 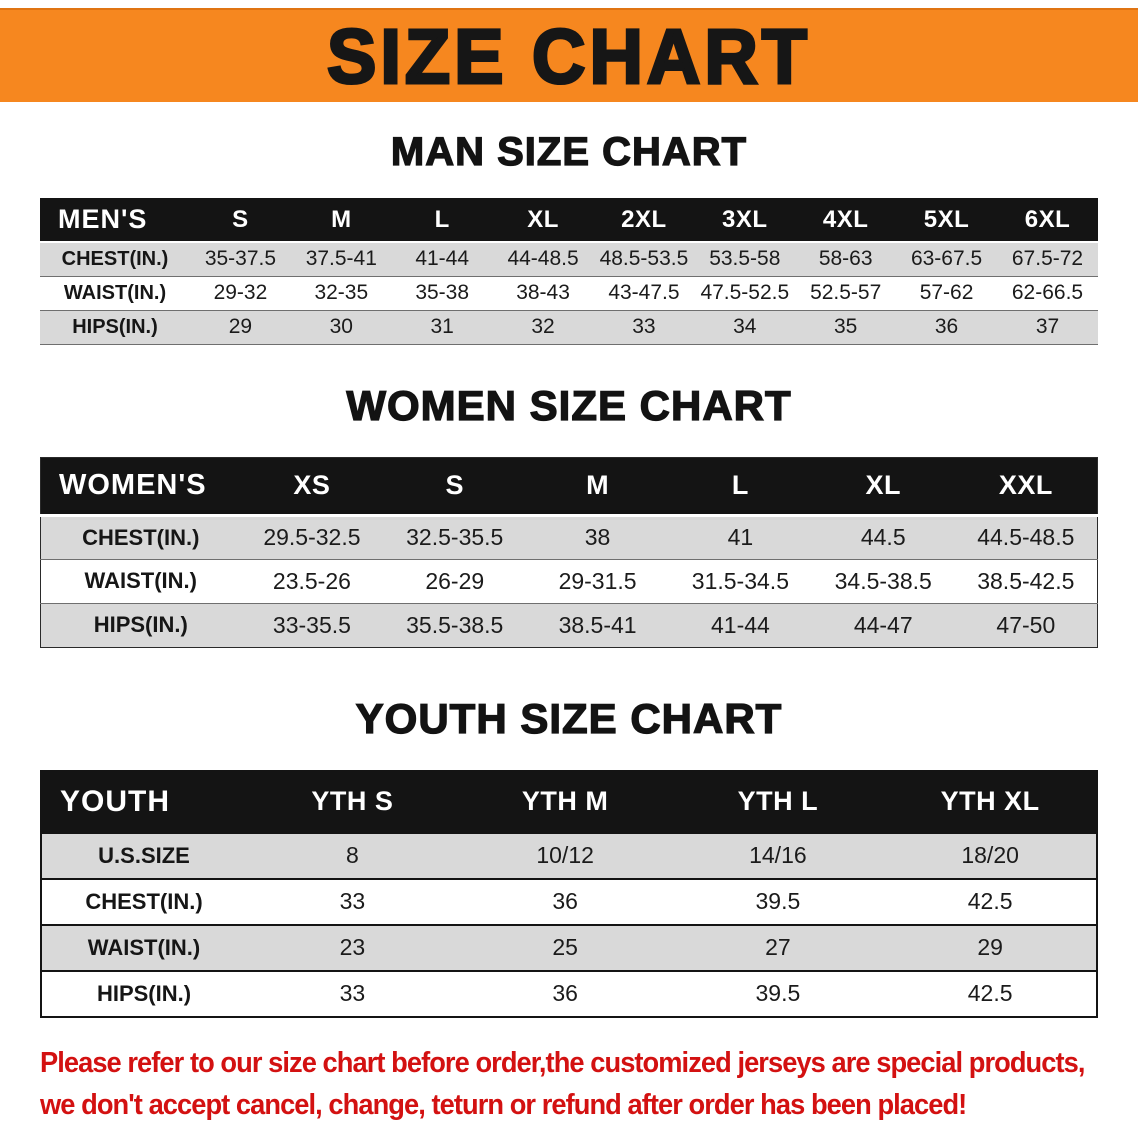 I want to click on size-column-header: M, so click(x=341, y=220).